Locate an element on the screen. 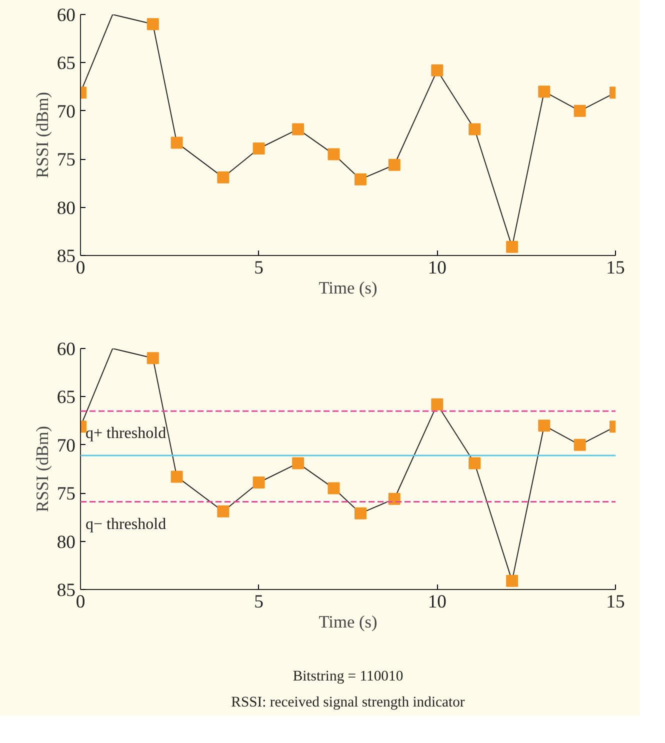  text: Bitstring = 110010 is located at coordinates (348, 676).